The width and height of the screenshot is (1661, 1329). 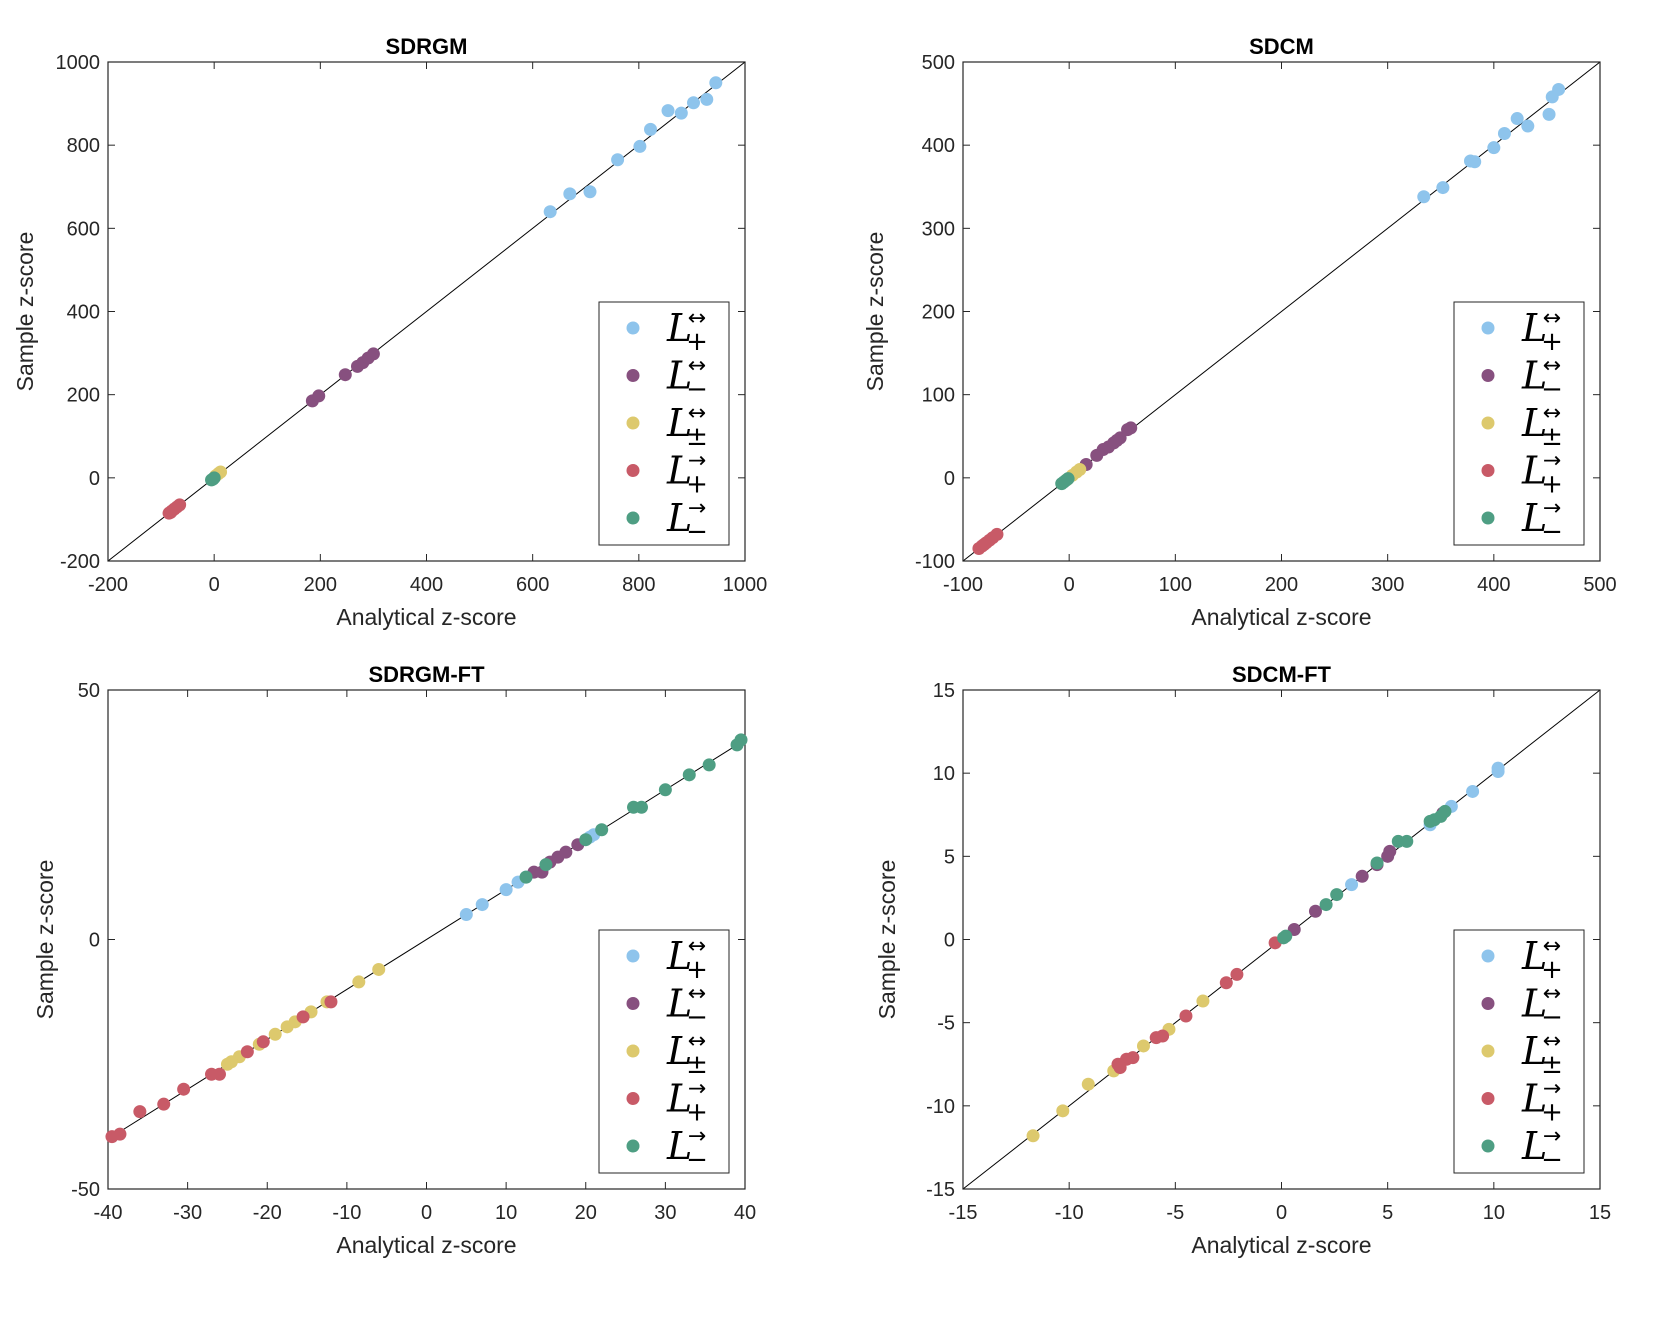 What do you see at coordinates (1552, 413) in the screenshot?
I see `sdcm-legend-arrow: ↔` at bounding box center [1552, 413].